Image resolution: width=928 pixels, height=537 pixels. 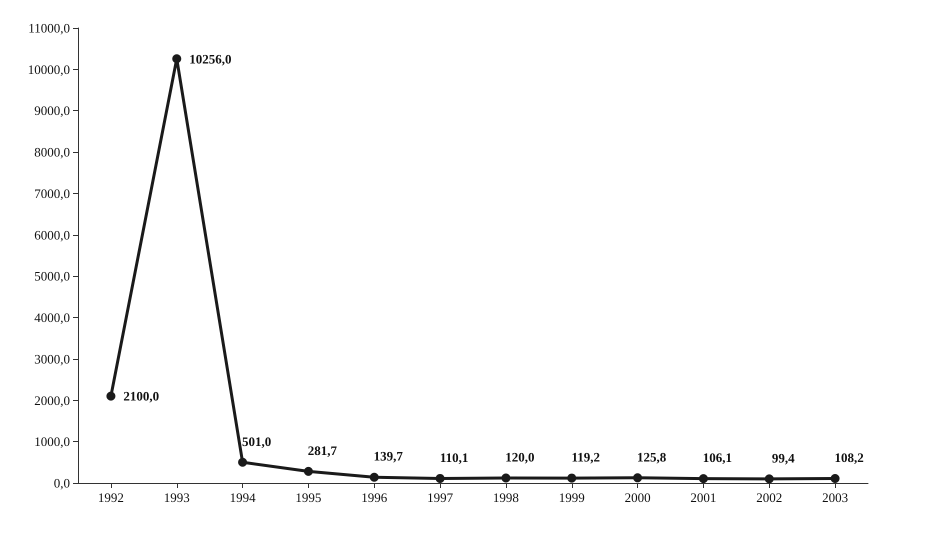 What do you see at coordinates (585, 457) in the screenshot?
I see `data-label: 119,2` at bounding box center [585, 457].